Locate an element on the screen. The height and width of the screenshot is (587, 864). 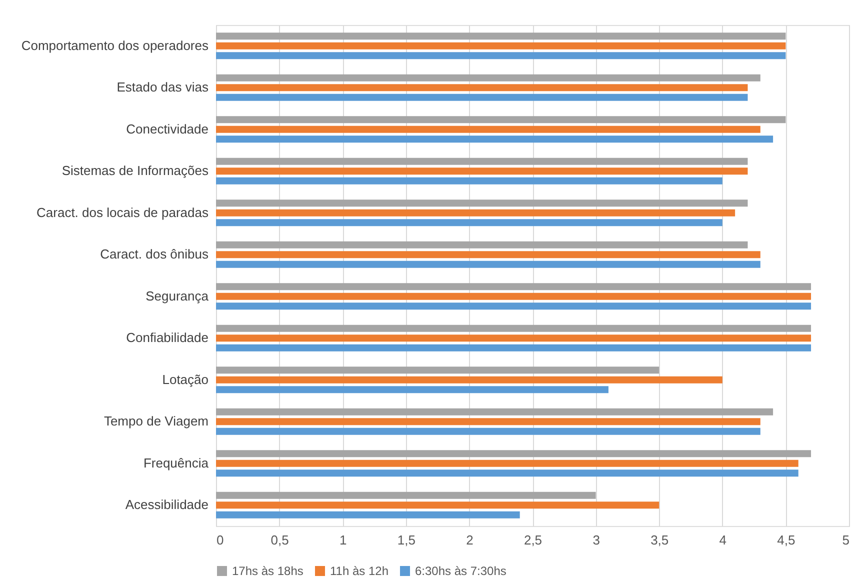
y-tick-label: Tempo de Viagem is located at coordinates (156, 421).